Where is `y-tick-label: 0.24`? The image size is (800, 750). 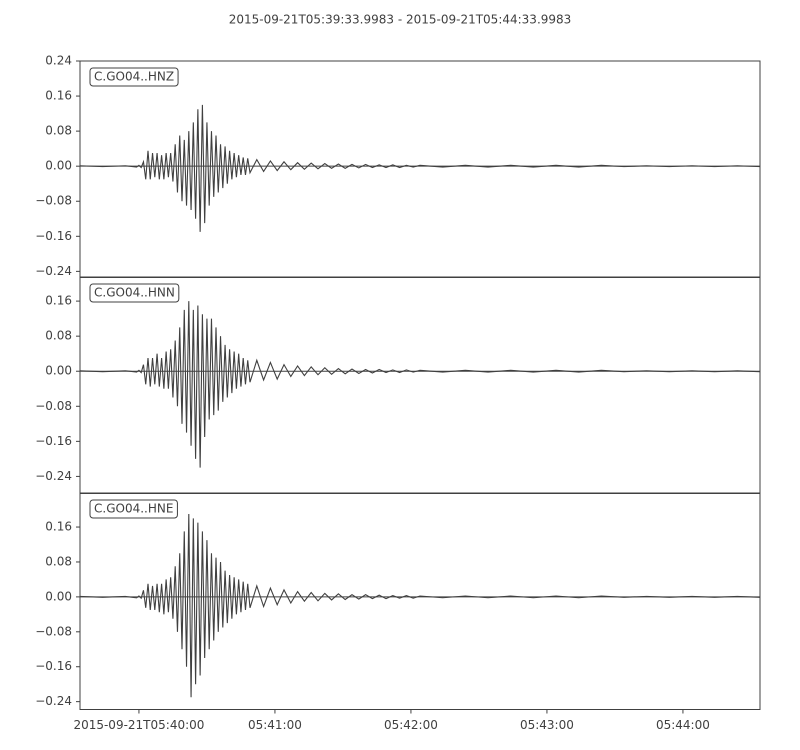 y-tick-label: 0.24 is located at coordinates (58, 61).